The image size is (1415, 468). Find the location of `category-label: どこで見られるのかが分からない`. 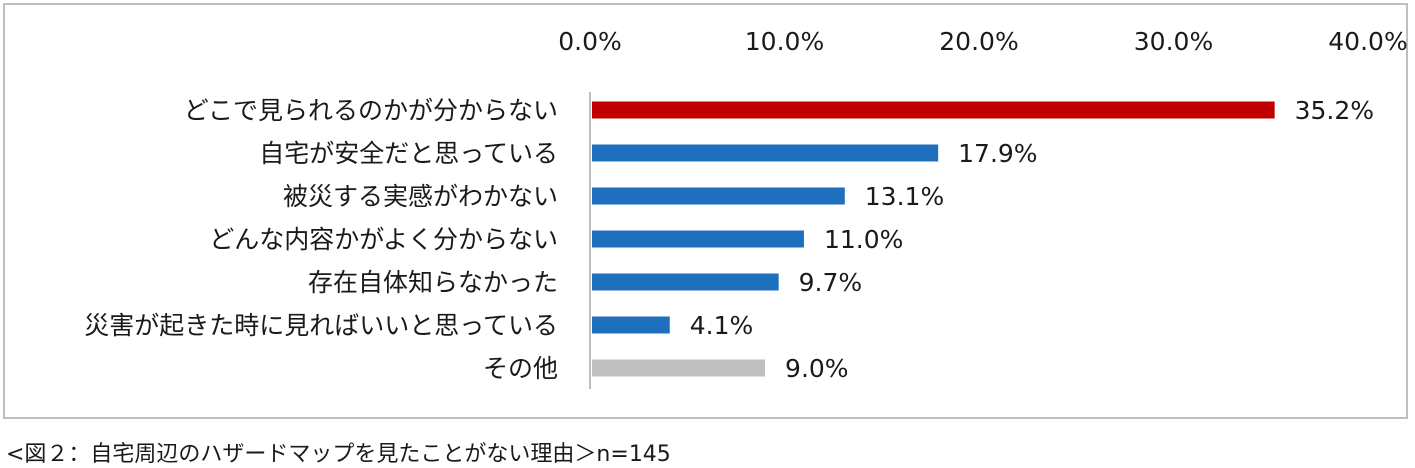

category-label: どこで見られるのかが分からない is located at coordinates (371, 110).